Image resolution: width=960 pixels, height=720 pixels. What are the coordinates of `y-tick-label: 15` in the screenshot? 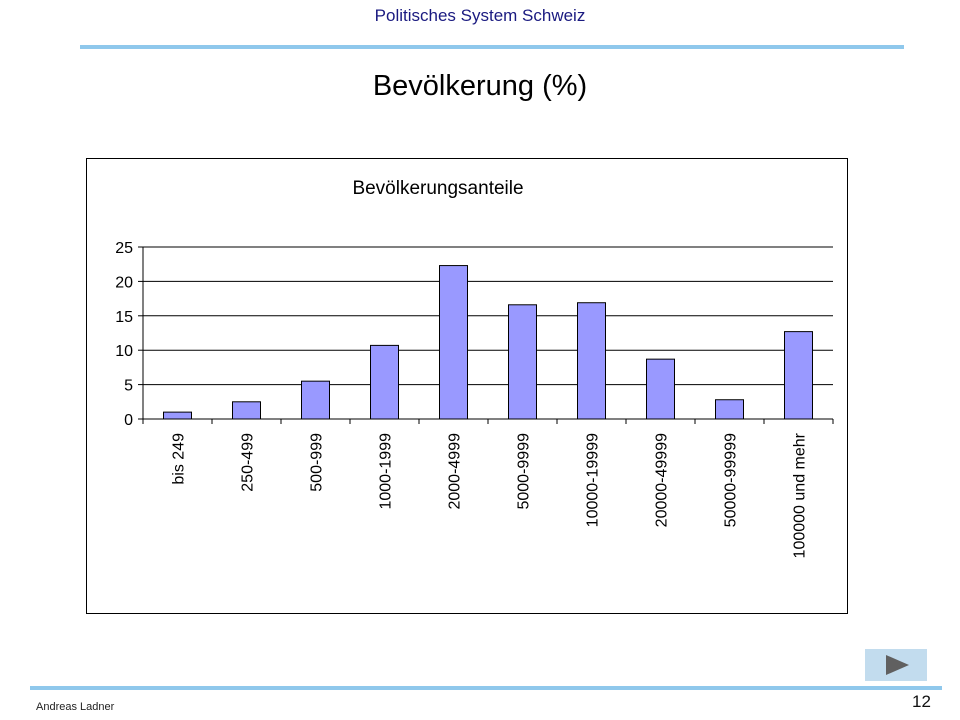 It's located at (124, 317).